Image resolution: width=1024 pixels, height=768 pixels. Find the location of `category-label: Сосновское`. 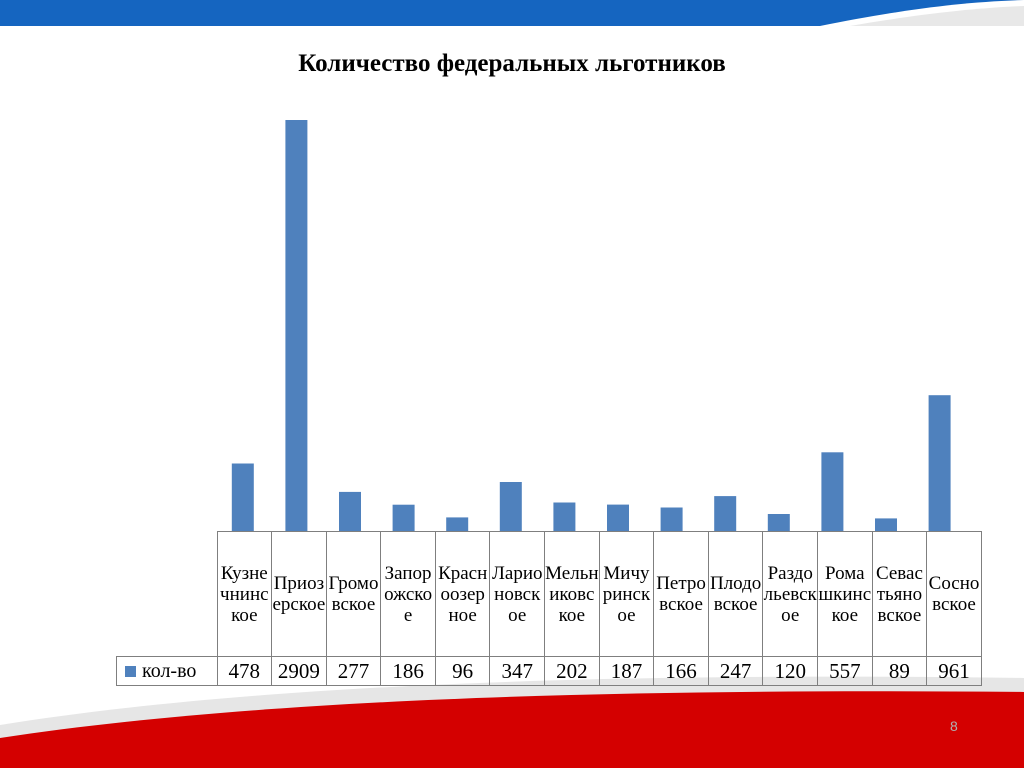

category-label: Сосновское is located at coordinates (954, 594).